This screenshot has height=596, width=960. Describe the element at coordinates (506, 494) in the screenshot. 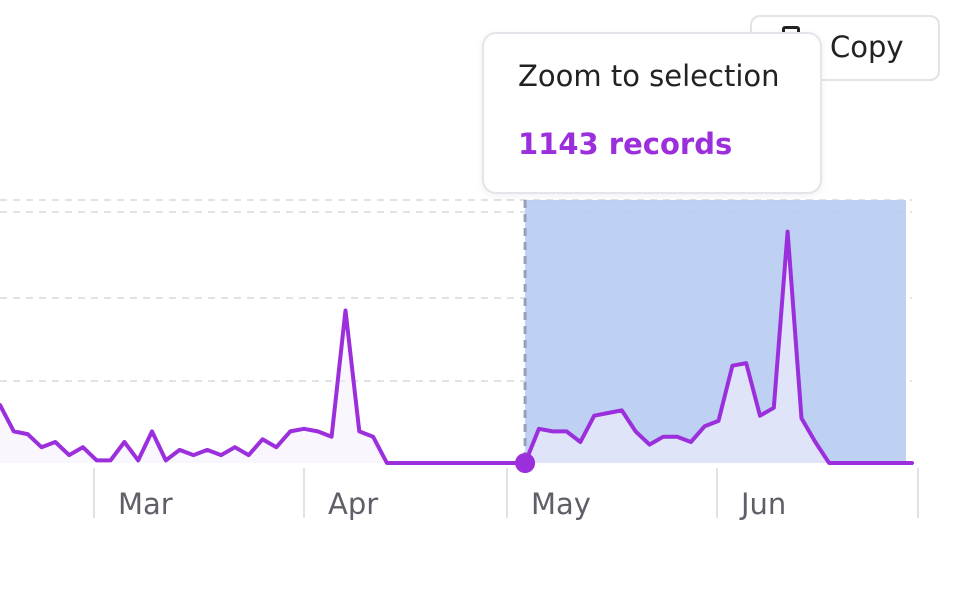

I see `x-axis: Mar Apr May Jun` at that location.